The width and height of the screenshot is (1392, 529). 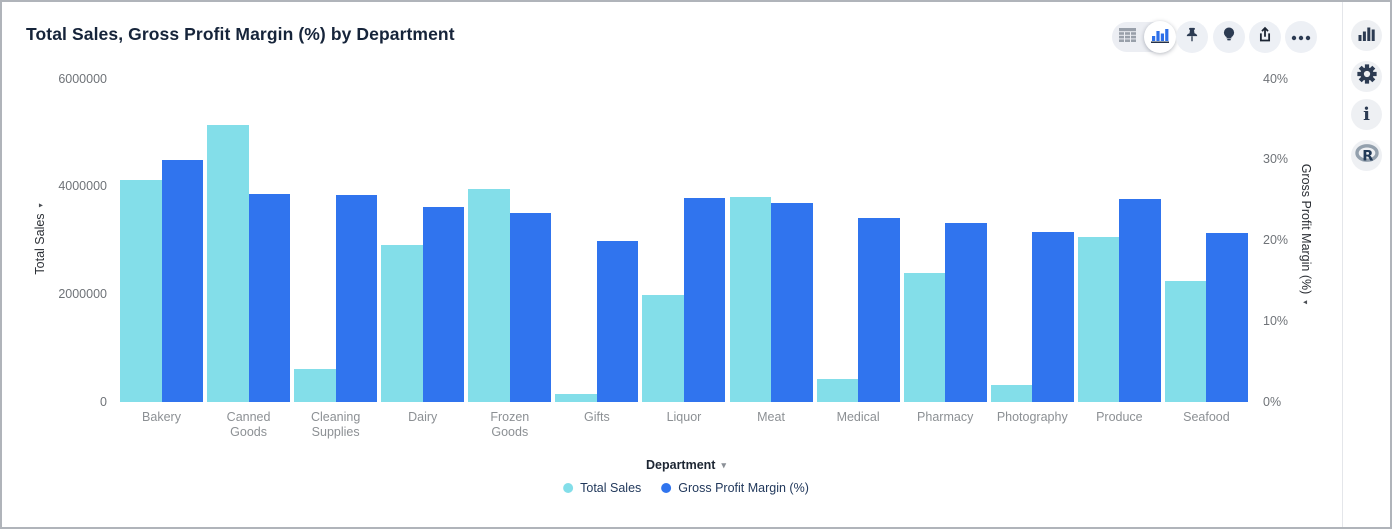 I want to click on left-axis-tick: 0, so click(x=103, y=401).